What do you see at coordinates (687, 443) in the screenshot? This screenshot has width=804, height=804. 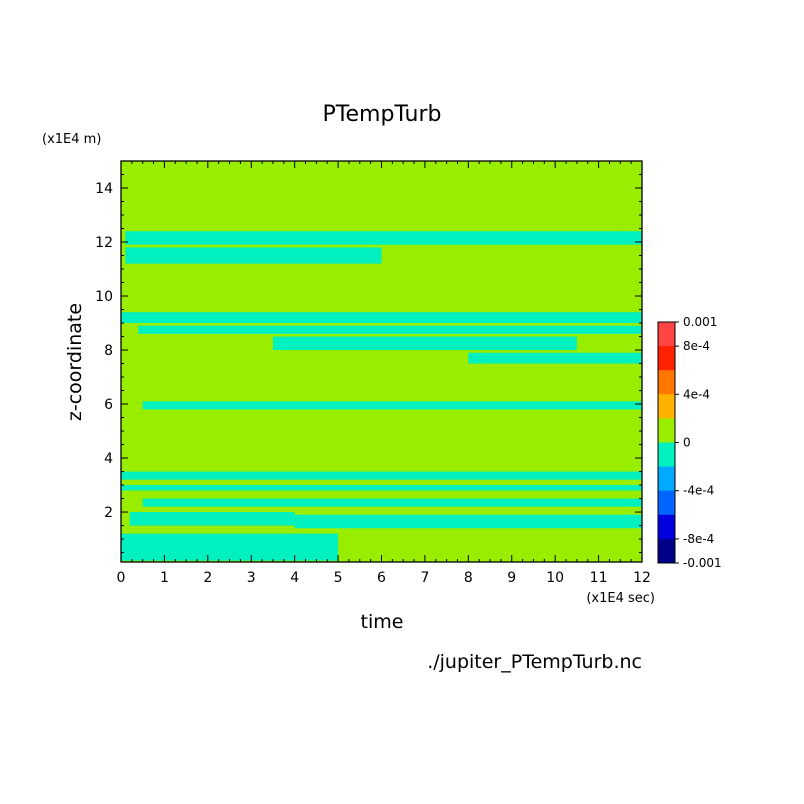 I see `colorbar-label: 0` at bounding box center [687, 443].